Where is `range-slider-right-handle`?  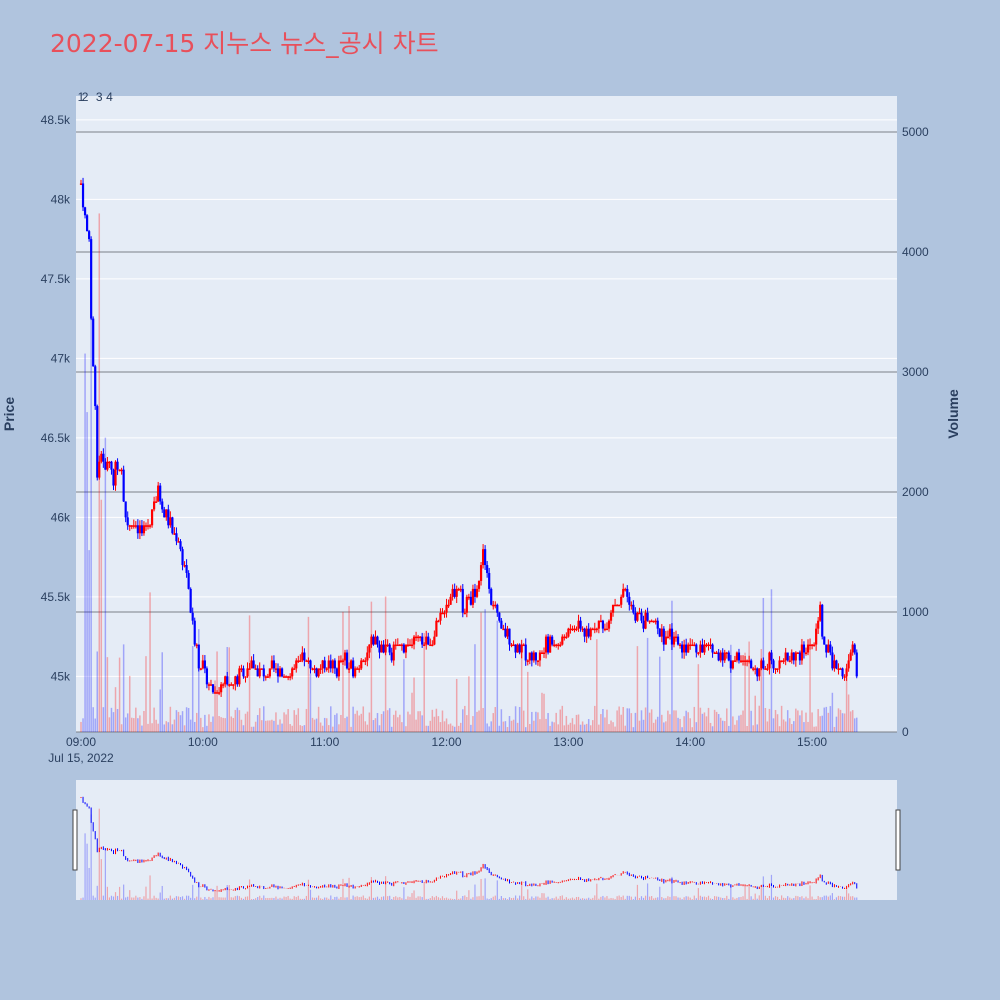
range-slider-right-handle is located at coordinates (898, 840).